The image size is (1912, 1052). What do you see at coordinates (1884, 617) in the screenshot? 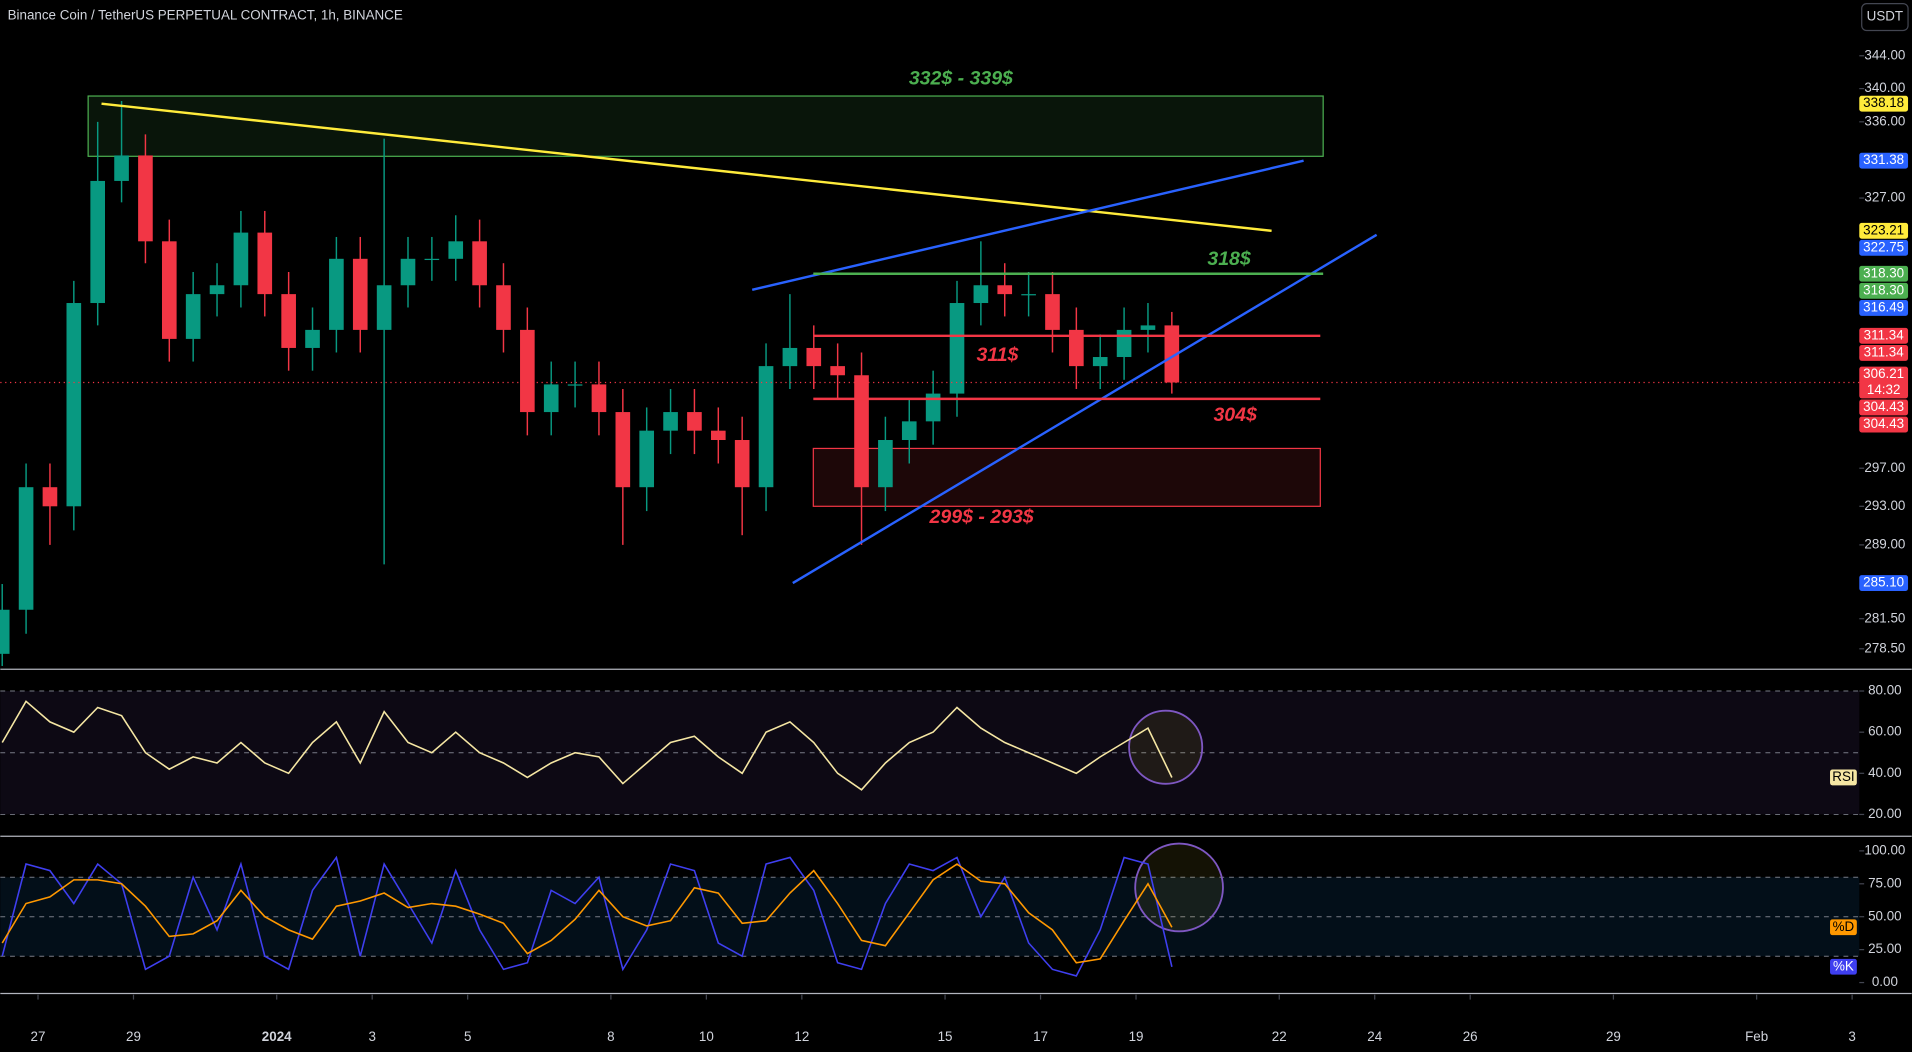
I see `y-tick-label: 281.50` at bounding box center [1884, 617].